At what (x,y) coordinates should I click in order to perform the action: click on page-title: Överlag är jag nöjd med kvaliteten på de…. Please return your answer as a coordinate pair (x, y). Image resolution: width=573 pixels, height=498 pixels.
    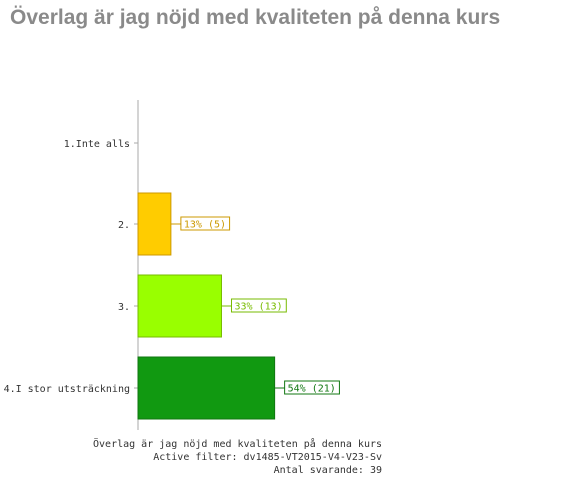
    Looking at the image, I should click on (255, 17).